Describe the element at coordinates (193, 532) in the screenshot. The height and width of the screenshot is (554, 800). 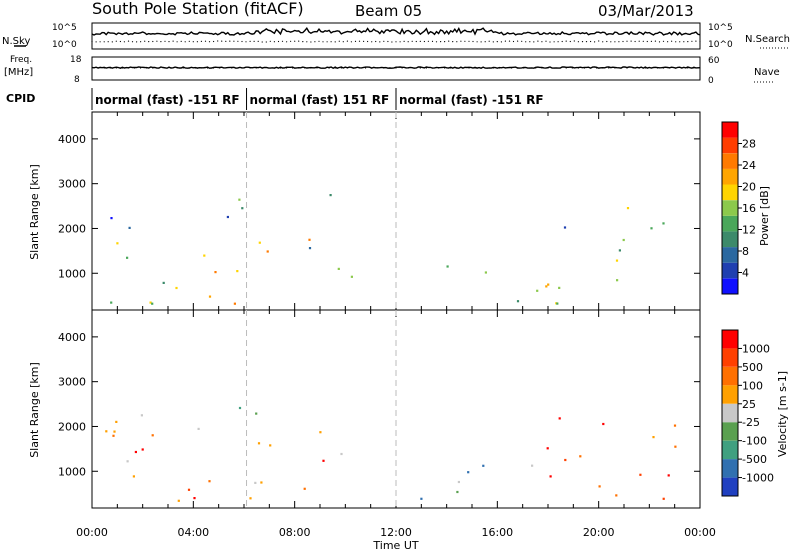
I see `x-tick-label: 04:00` at that location.